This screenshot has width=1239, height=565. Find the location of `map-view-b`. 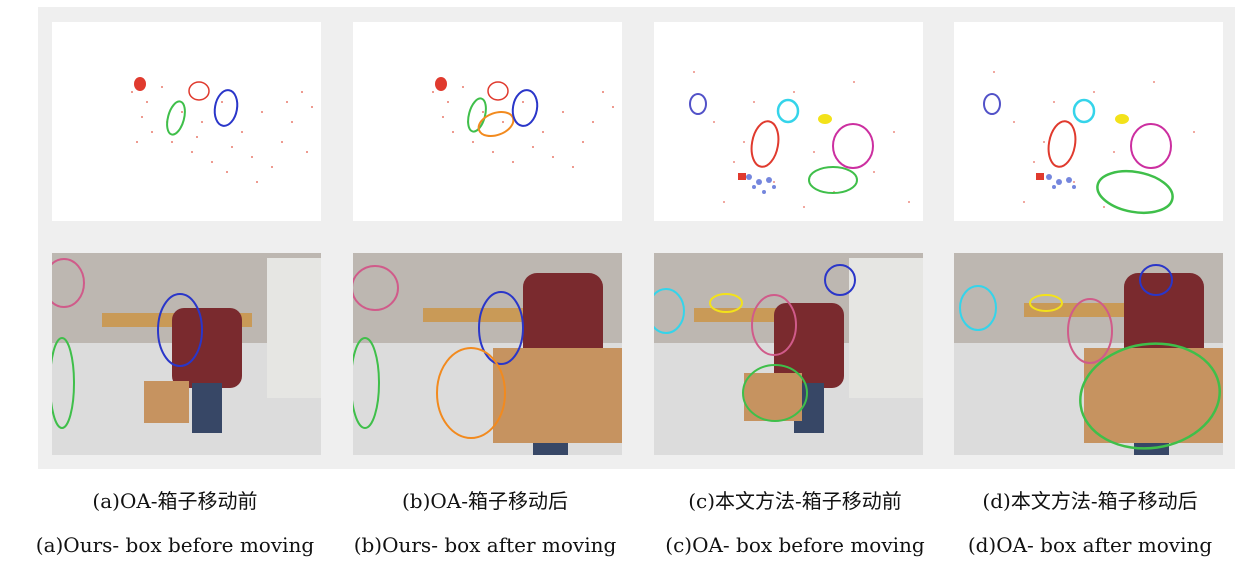

map-view-b is located at coordinates (487, 121).